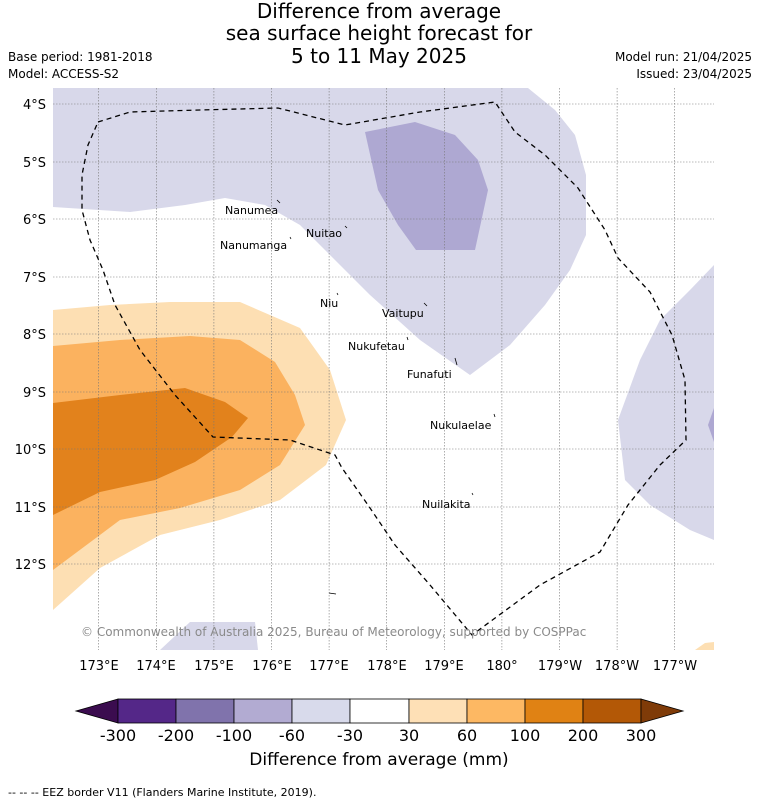 Image resolution: width=758 pixels, height=804 pixels. What do you see at coordinates (156, 666) in the screenshot?
I see `lon-label: 174°E` at bounding box center [156, 666].